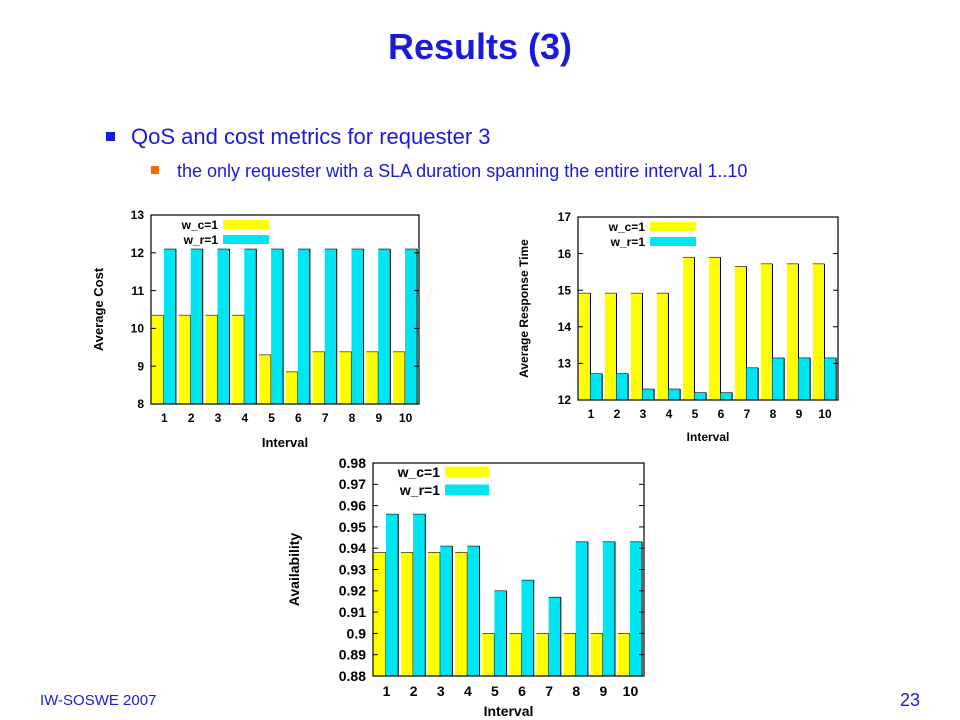 This screenshot has height=720, width=960. I want to click on y-tick-label: 8, so click(140, 404).